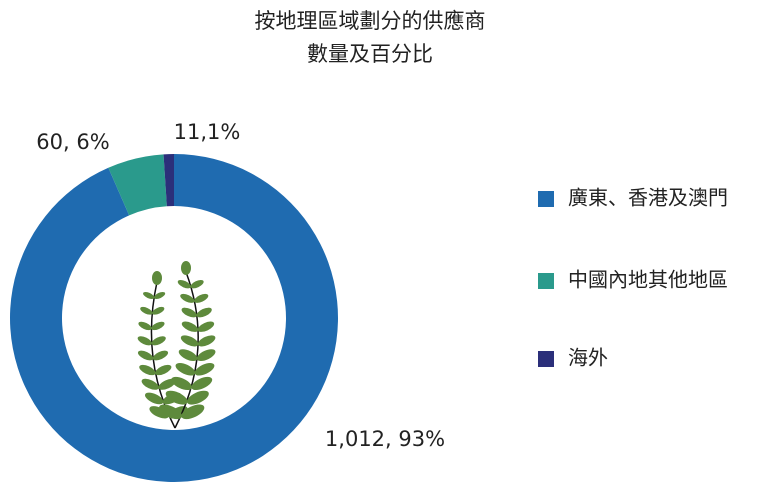  Describe the element at coordinates (648, 198) in the screenshot. I see `legend-label: 廣東、香港及澳門` at that location.